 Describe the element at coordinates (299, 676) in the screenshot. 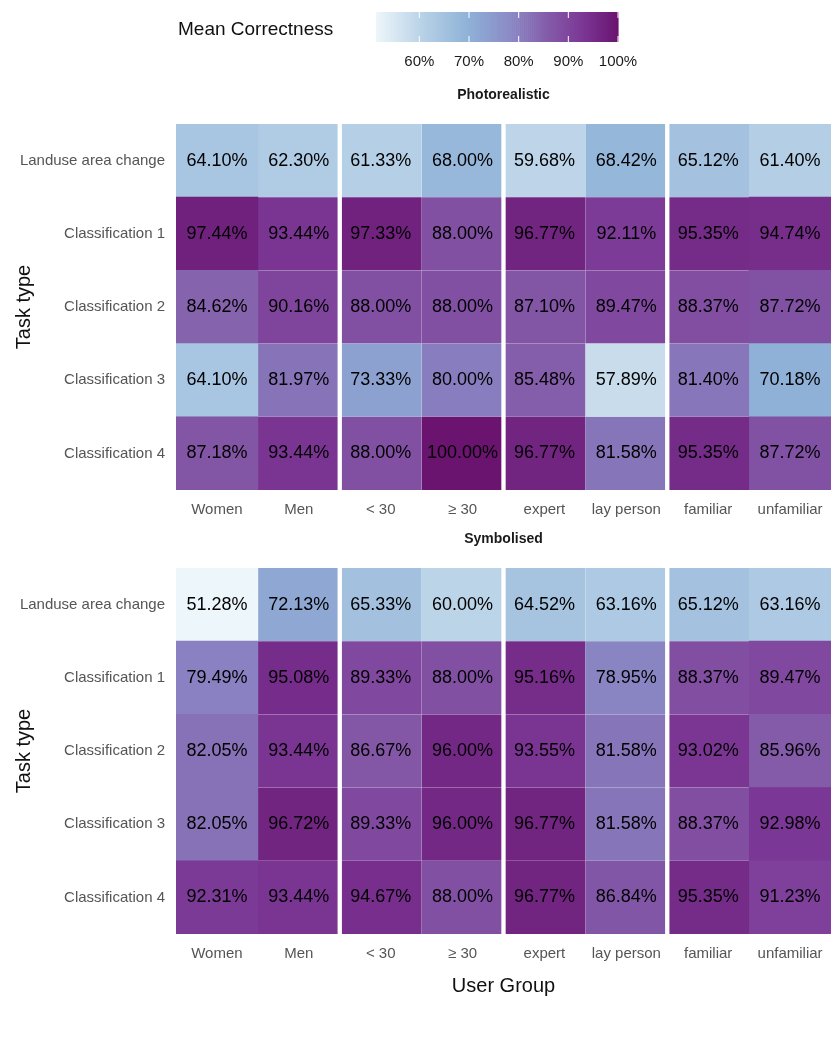

I see `data-label: 95.08%` at that location.